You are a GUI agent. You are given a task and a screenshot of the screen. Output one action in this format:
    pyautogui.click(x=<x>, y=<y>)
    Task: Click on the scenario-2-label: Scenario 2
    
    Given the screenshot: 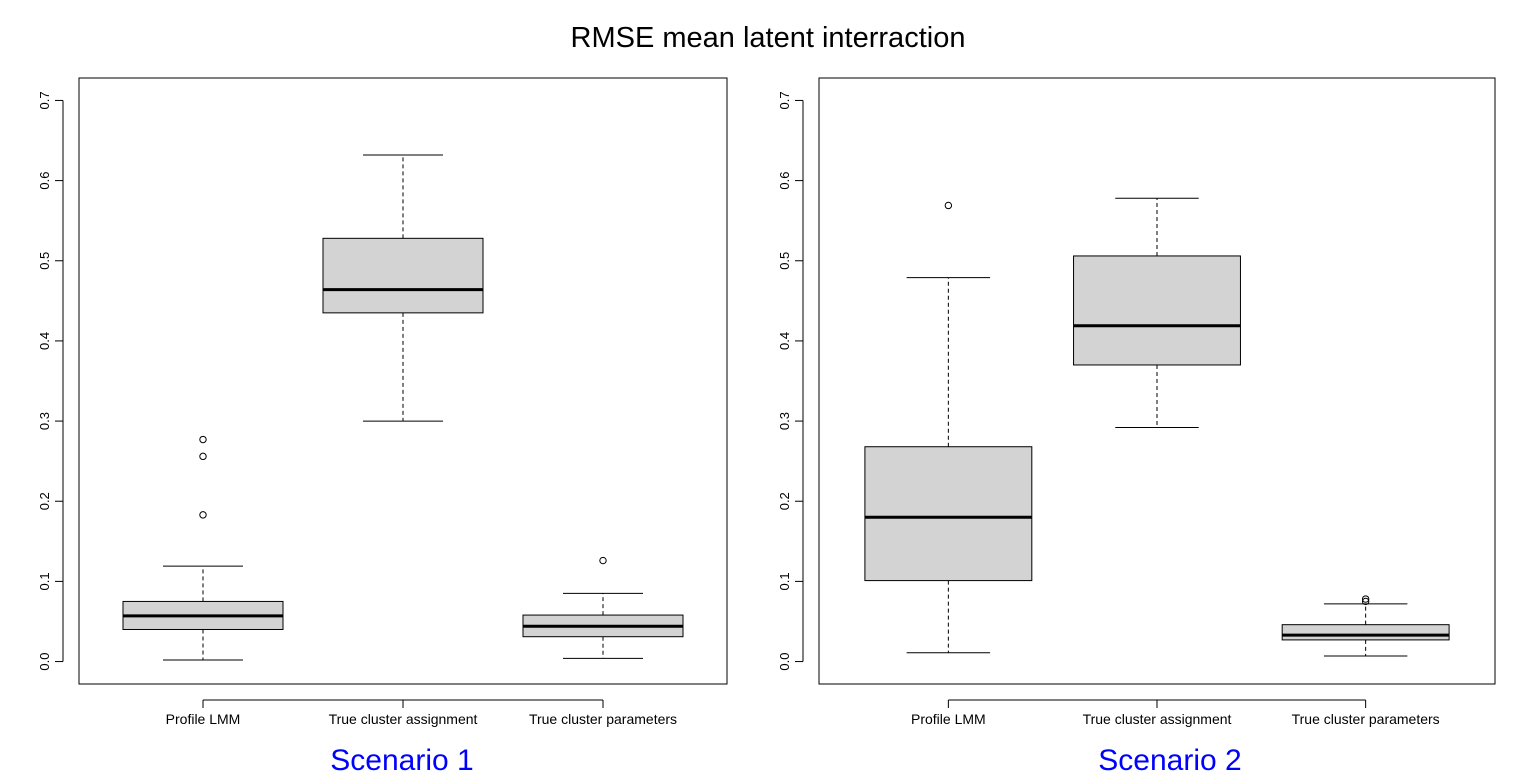 What is the action you would take?
    pyautogui.click(x=1170, y=760)
    